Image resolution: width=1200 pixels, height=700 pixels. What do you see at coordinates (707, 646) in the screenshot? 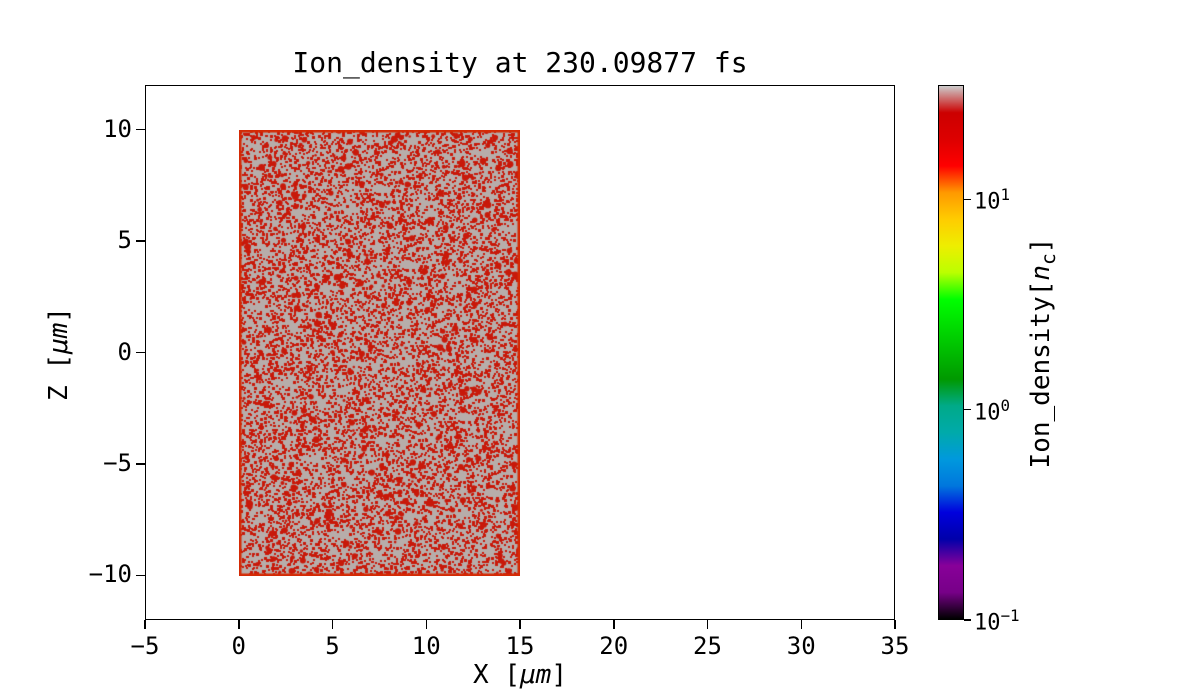
I see `x-tick-label: 25` at bounding box center [707, 646].